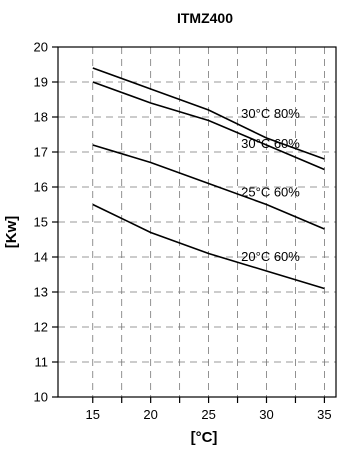 The image size is (349, 450). What do you see at coordinates (41, 222) in the screenshot?
I see `y-tick-label: 15` at bounding box center [41, 222].